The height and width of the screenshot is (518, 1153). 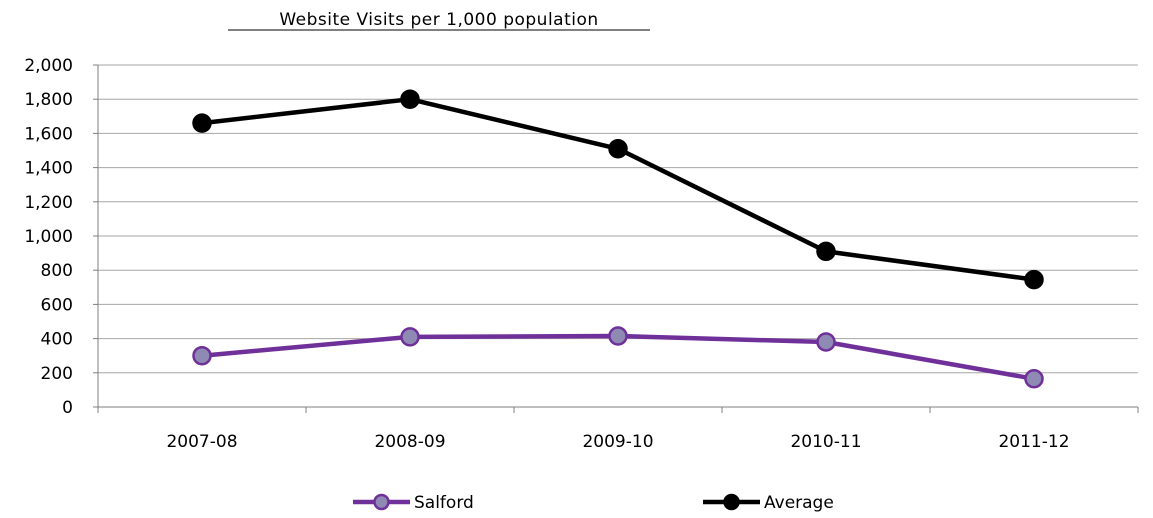 I want to click on x-axis-tick-labels: 2007-08 2008-09 2009-10 2010-11 2011-12, so click(x=617, y=442).